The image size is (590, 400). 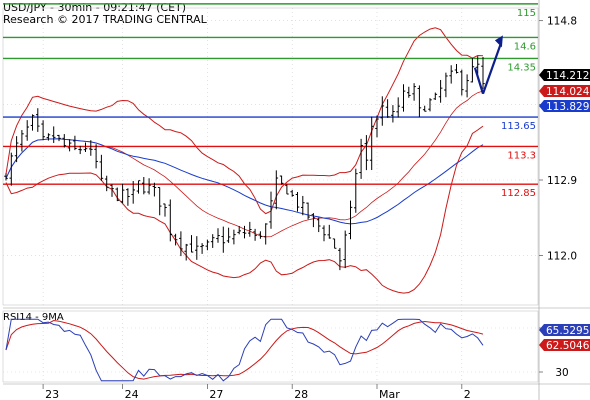 What do you see at coordinates (518, 126) in the screenshot?
I see `level-label-pivot: 113.65` at bounding box center [518, 126].